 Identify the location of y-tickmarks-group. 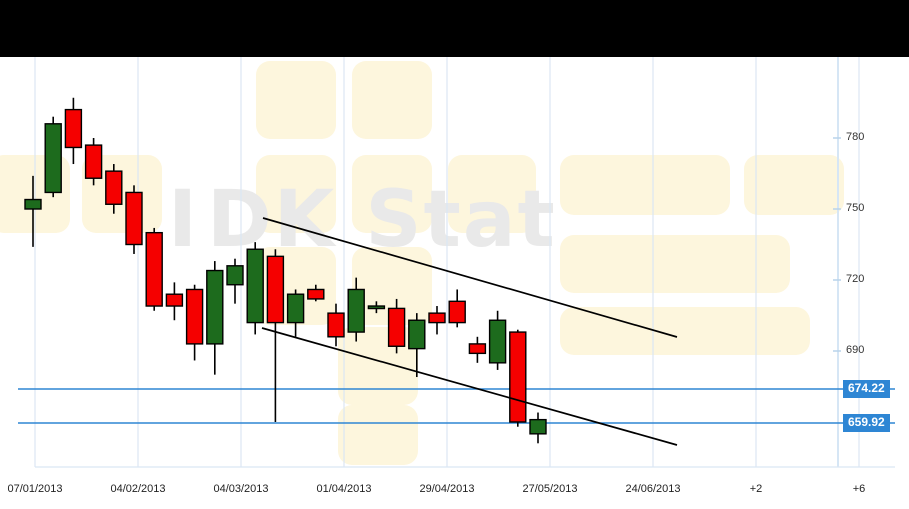
(837, 244).